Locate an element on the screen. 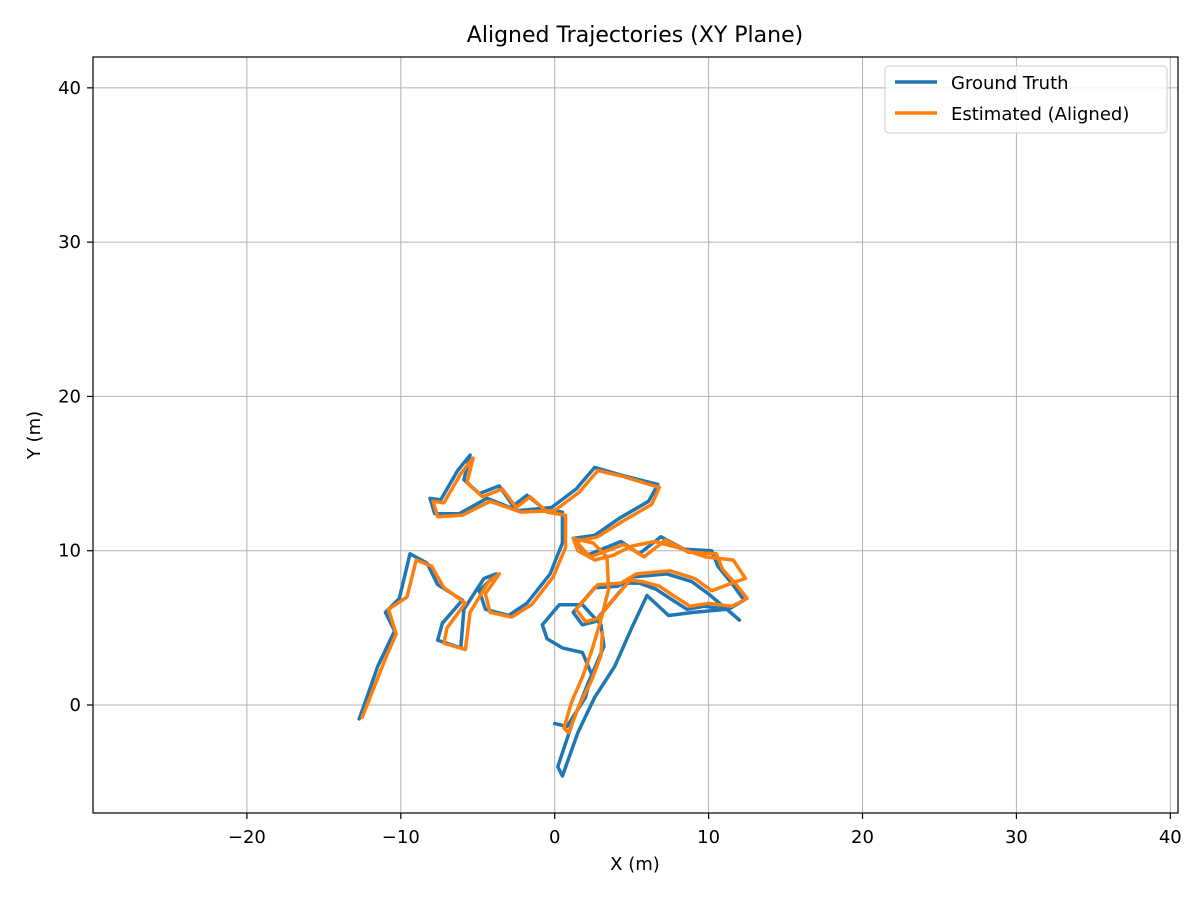  series-layer is located at coordinates (553, 615).